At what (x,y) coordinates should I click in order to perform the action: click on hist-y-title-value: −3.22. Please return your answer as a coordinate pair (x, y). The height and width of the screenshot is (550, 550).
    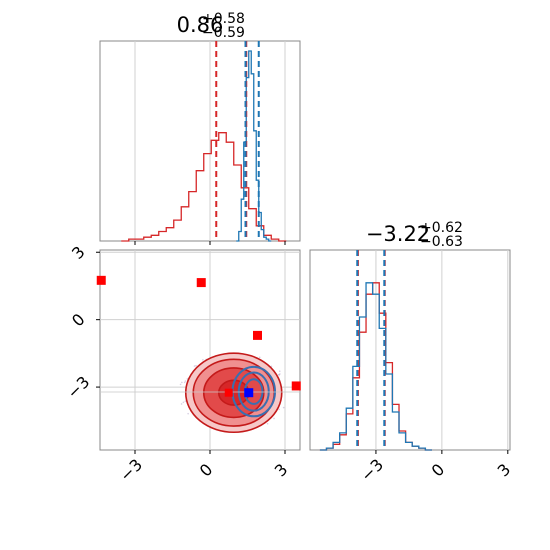
    Looking at the image, I should click on (398, 234).